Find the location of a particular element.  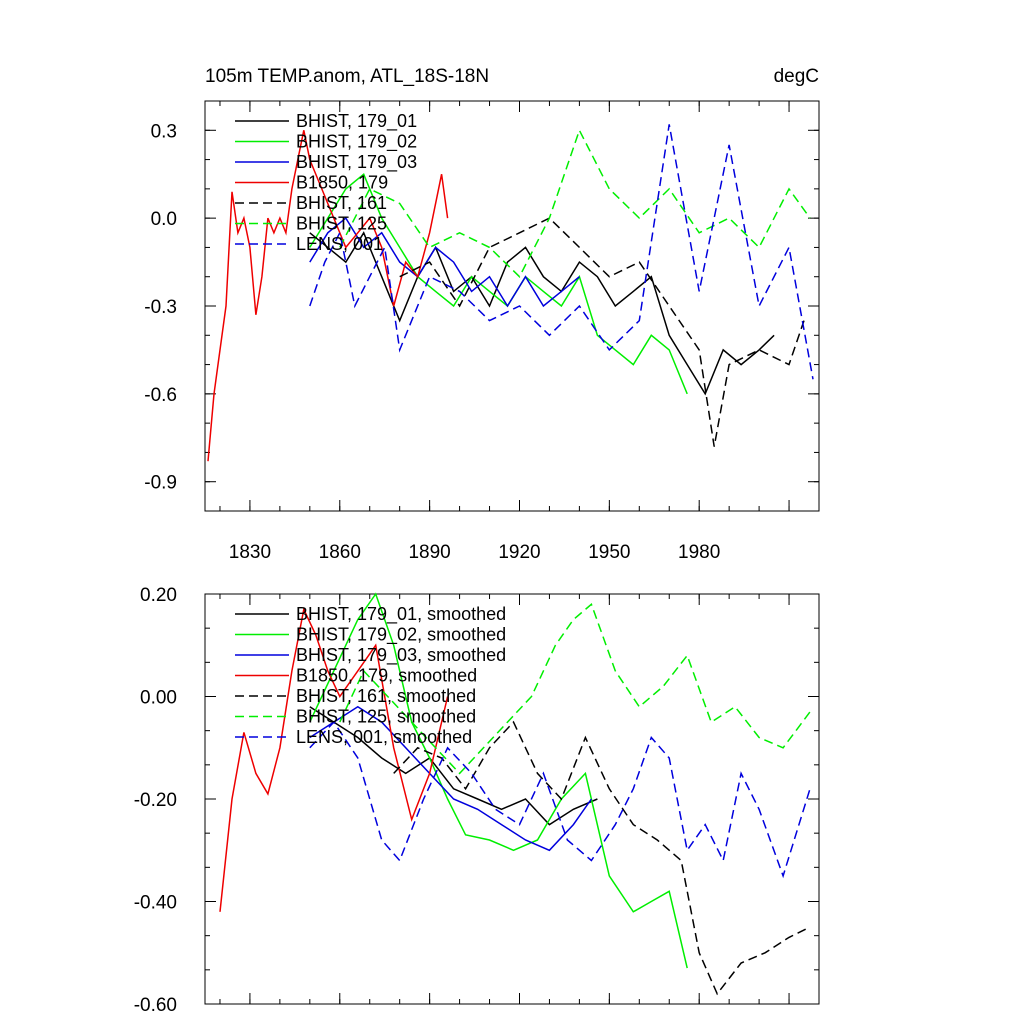

legend-label-0: BHIST, 179_01 is located at coordinates (356, 121).